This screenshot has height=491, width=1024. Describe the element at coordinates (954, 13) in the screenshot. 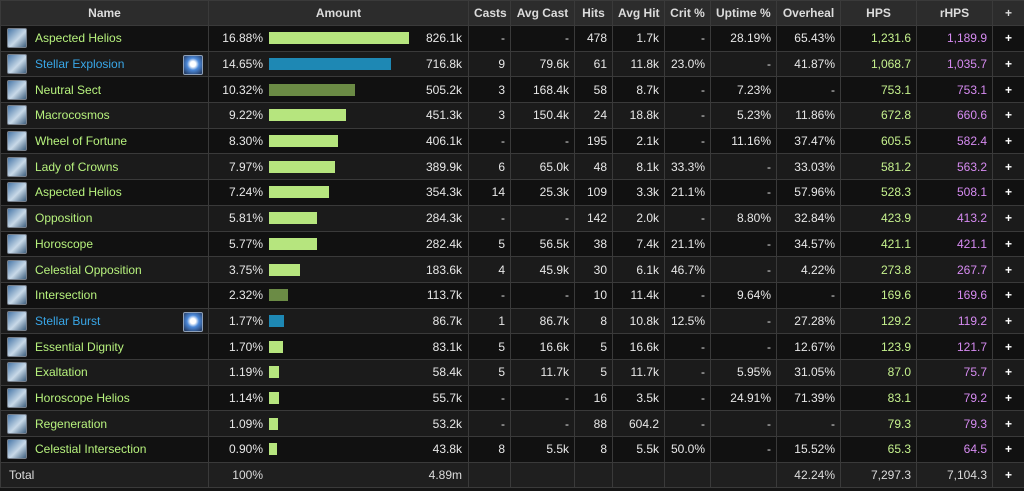

I see `column-header-rhps: rHPS` at that location.